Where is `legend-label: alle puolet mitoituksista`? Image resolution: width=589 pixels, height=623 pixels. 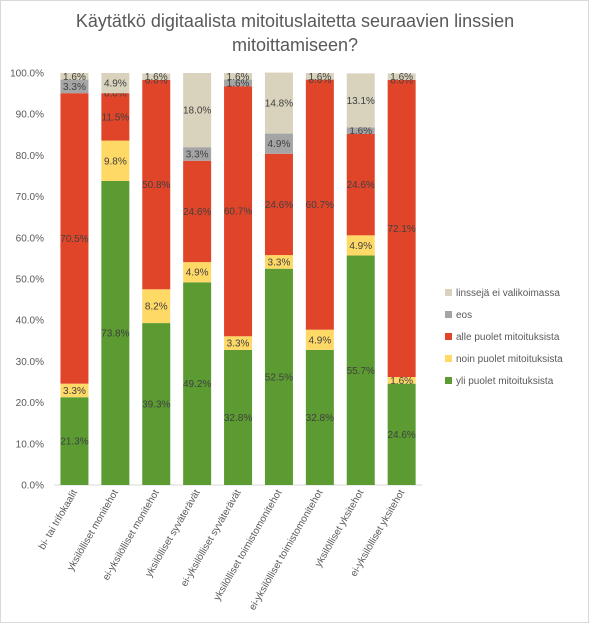 legend-label: alle puolet mitoituksista is located at coordinates (508, 337).